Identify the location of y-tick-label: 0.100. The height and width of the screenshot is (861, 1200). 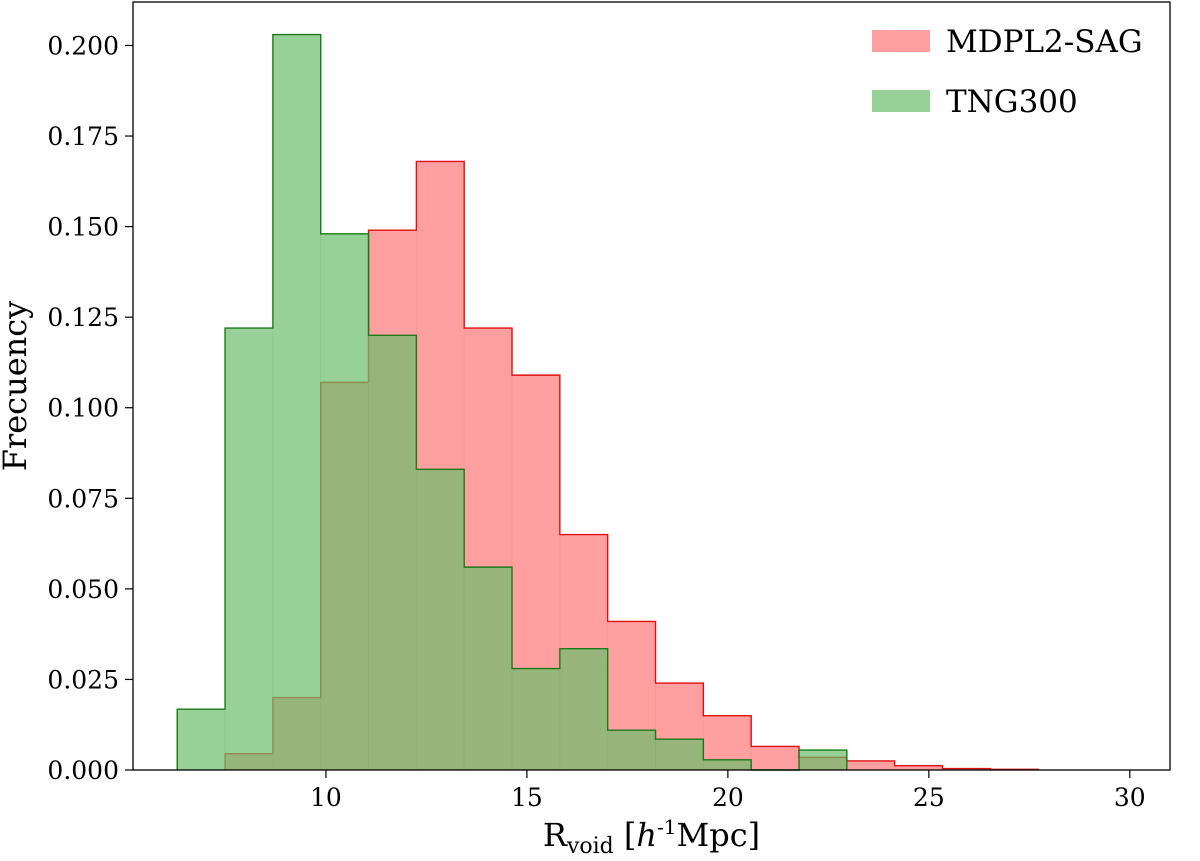
(83, 408).